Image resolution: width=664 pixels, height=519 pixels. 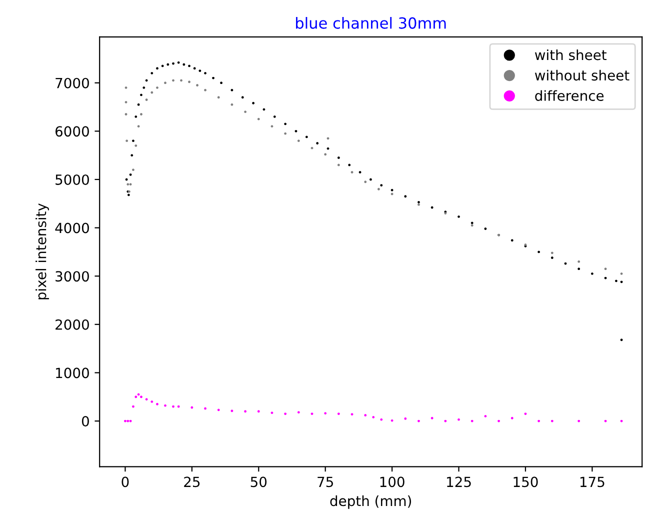 I want to click on x-tick-label: 125, so click(x=459, y=482).